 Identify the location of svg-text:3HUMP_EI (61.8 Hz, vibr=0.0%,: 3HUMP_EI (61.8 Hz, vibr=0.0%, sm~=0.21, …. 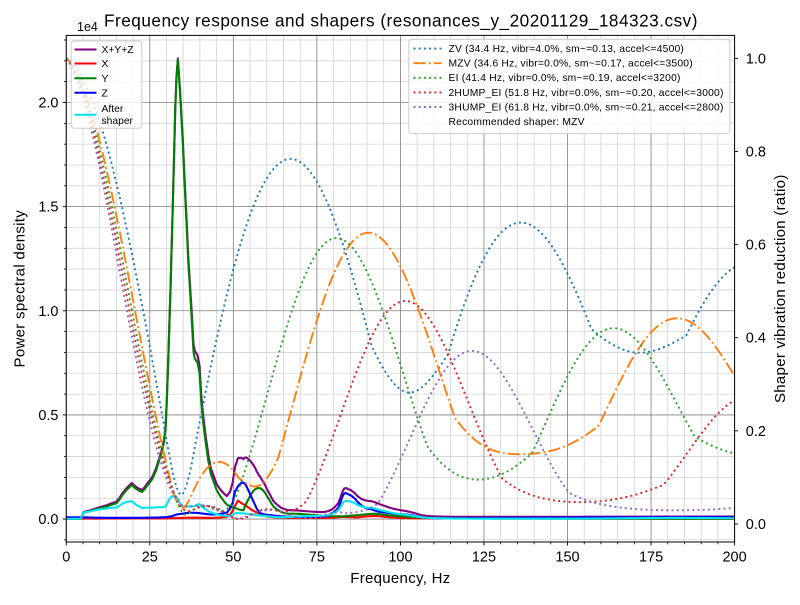
(586, 107).